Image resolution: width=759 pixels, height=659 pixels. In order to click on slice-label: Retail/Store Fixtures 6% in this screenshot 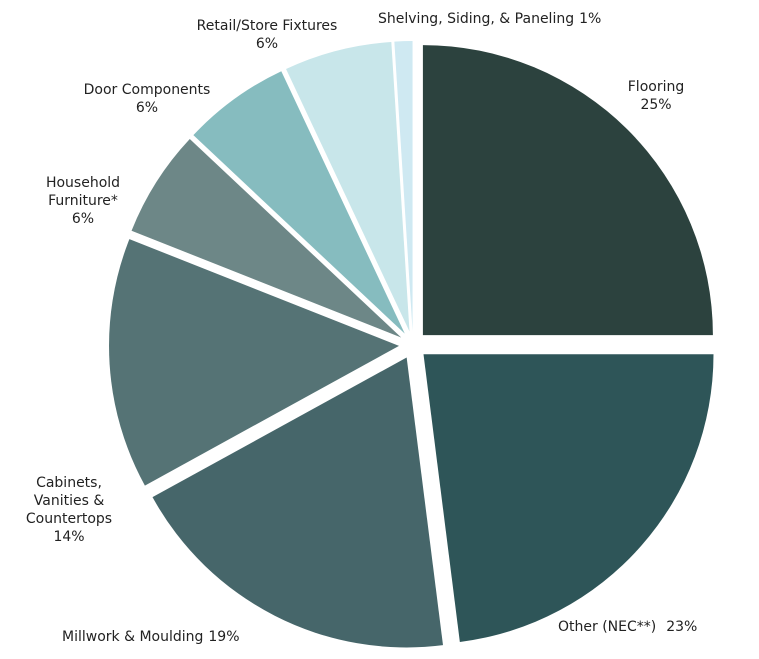, I will do `click(267, 35)`.